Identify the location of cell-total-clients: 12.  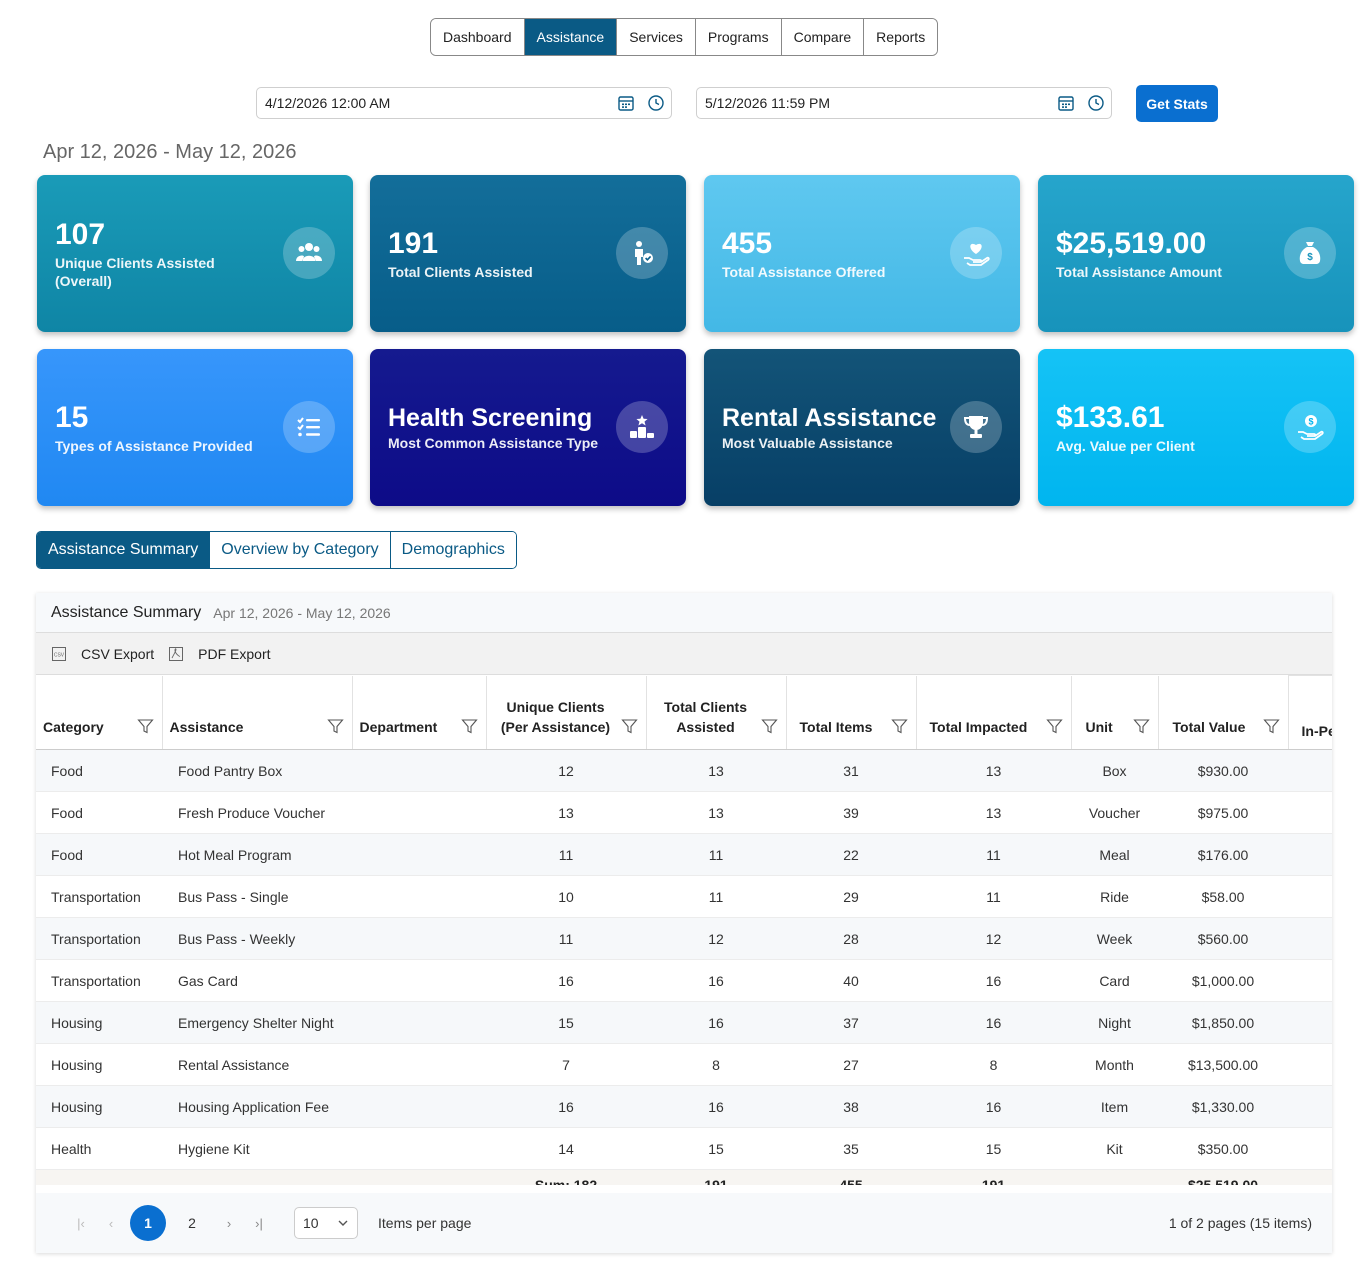
(716, 938).